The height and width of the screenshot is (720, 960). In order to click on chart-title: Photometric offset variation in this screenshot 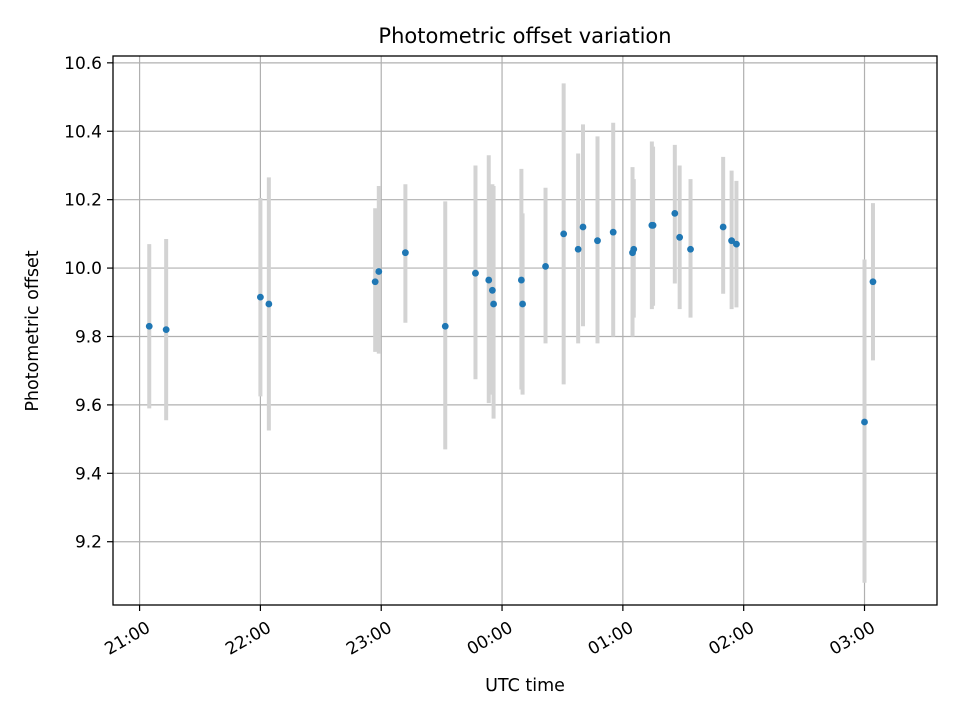, I will do `click(524, 36)`.